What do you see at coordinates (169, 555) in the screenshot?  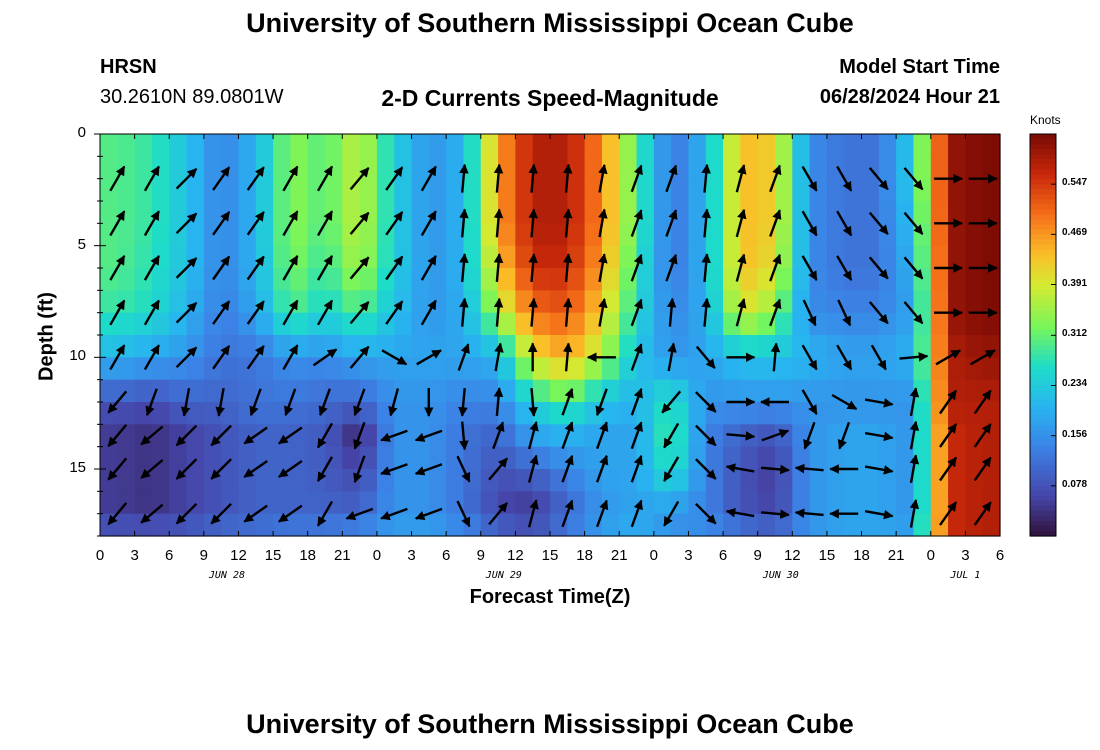 I see `x-tick-label: 6` at bounding box center [169, 555].